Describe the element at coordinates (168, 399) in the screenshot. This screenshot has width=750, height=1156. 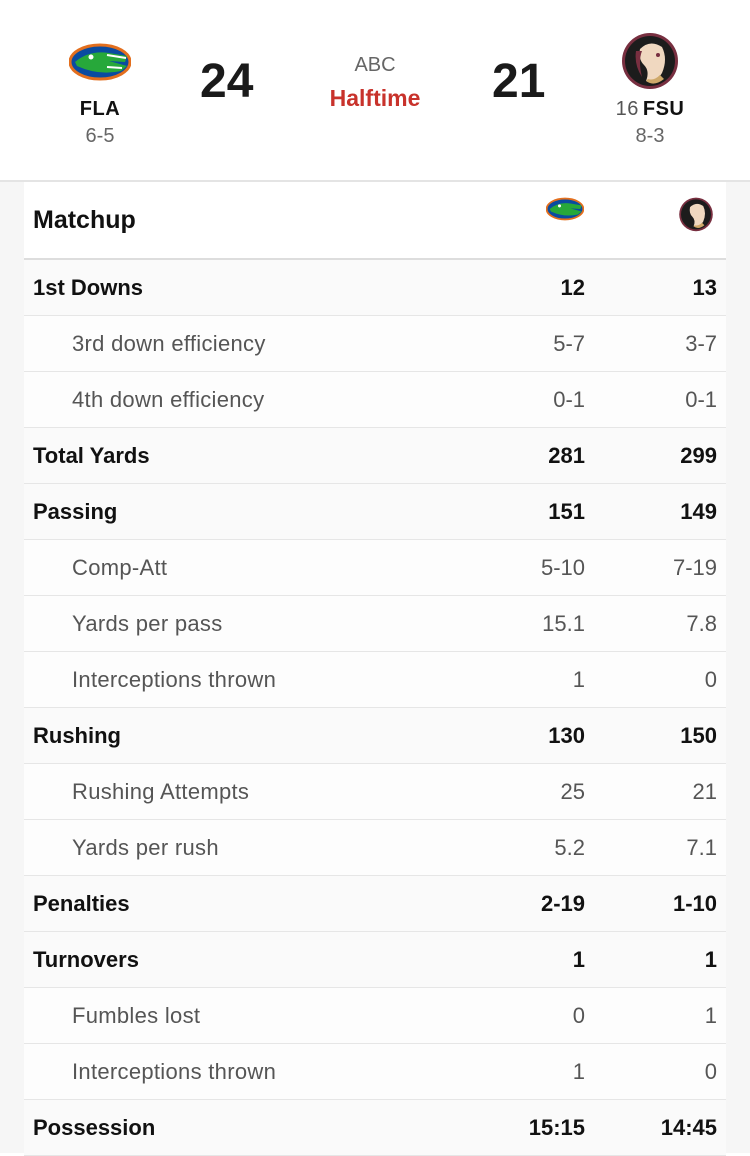
I see `stat-label: 4th down efficiency` at that location.